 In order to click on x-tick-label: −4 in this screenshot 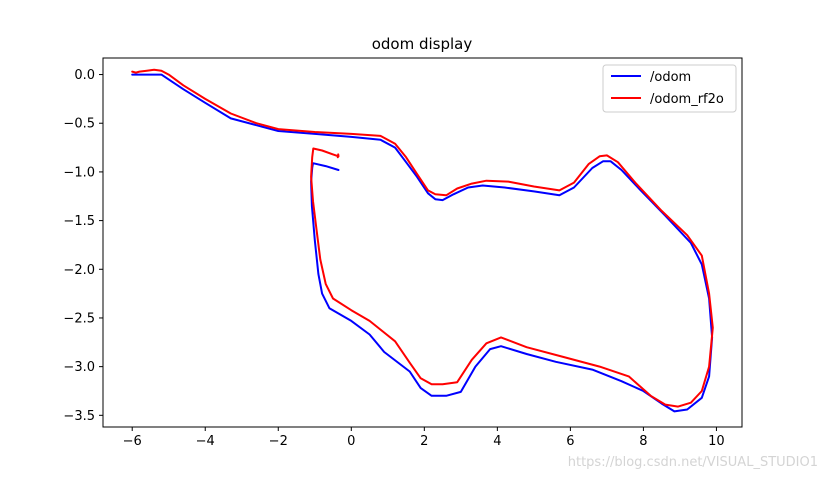, I will do `click(205, 441)`.